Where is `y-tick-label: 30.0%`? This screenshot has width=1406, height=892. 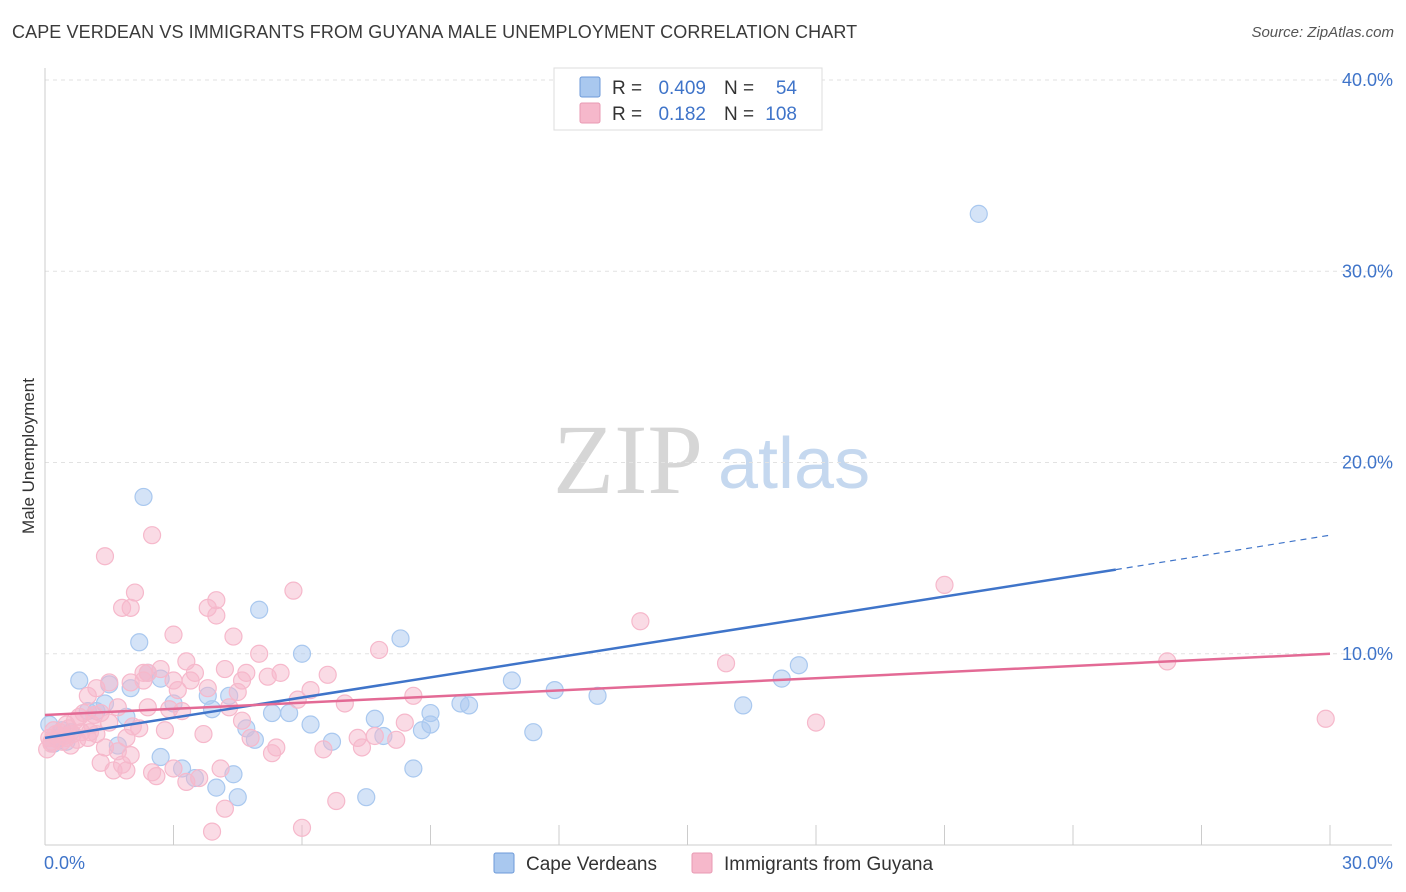 y-tick-label: 30.0% is located at coordinates (1367, 271).